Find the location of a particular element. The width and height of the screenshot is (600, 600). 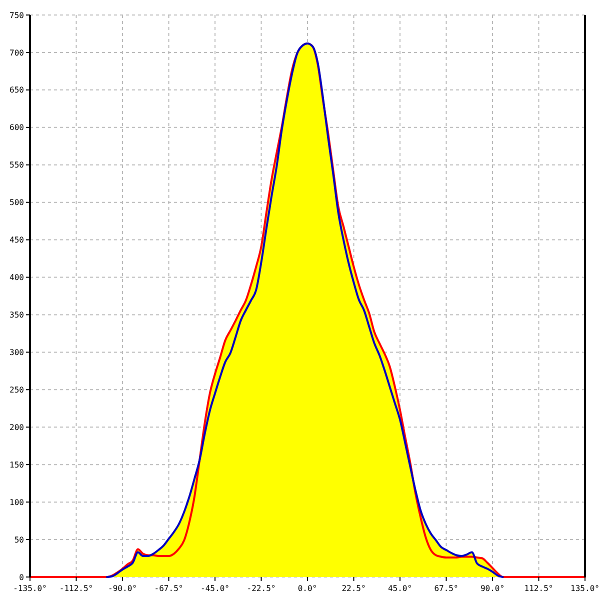

y-tick-label: 300 is located at coordinates (17, 352).